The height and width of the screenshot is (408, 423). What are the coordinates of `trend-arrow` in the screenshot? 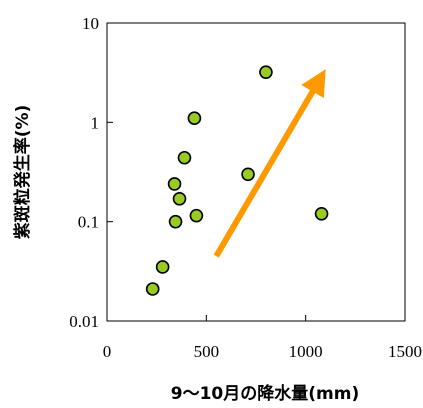 It's located at (265, 171).